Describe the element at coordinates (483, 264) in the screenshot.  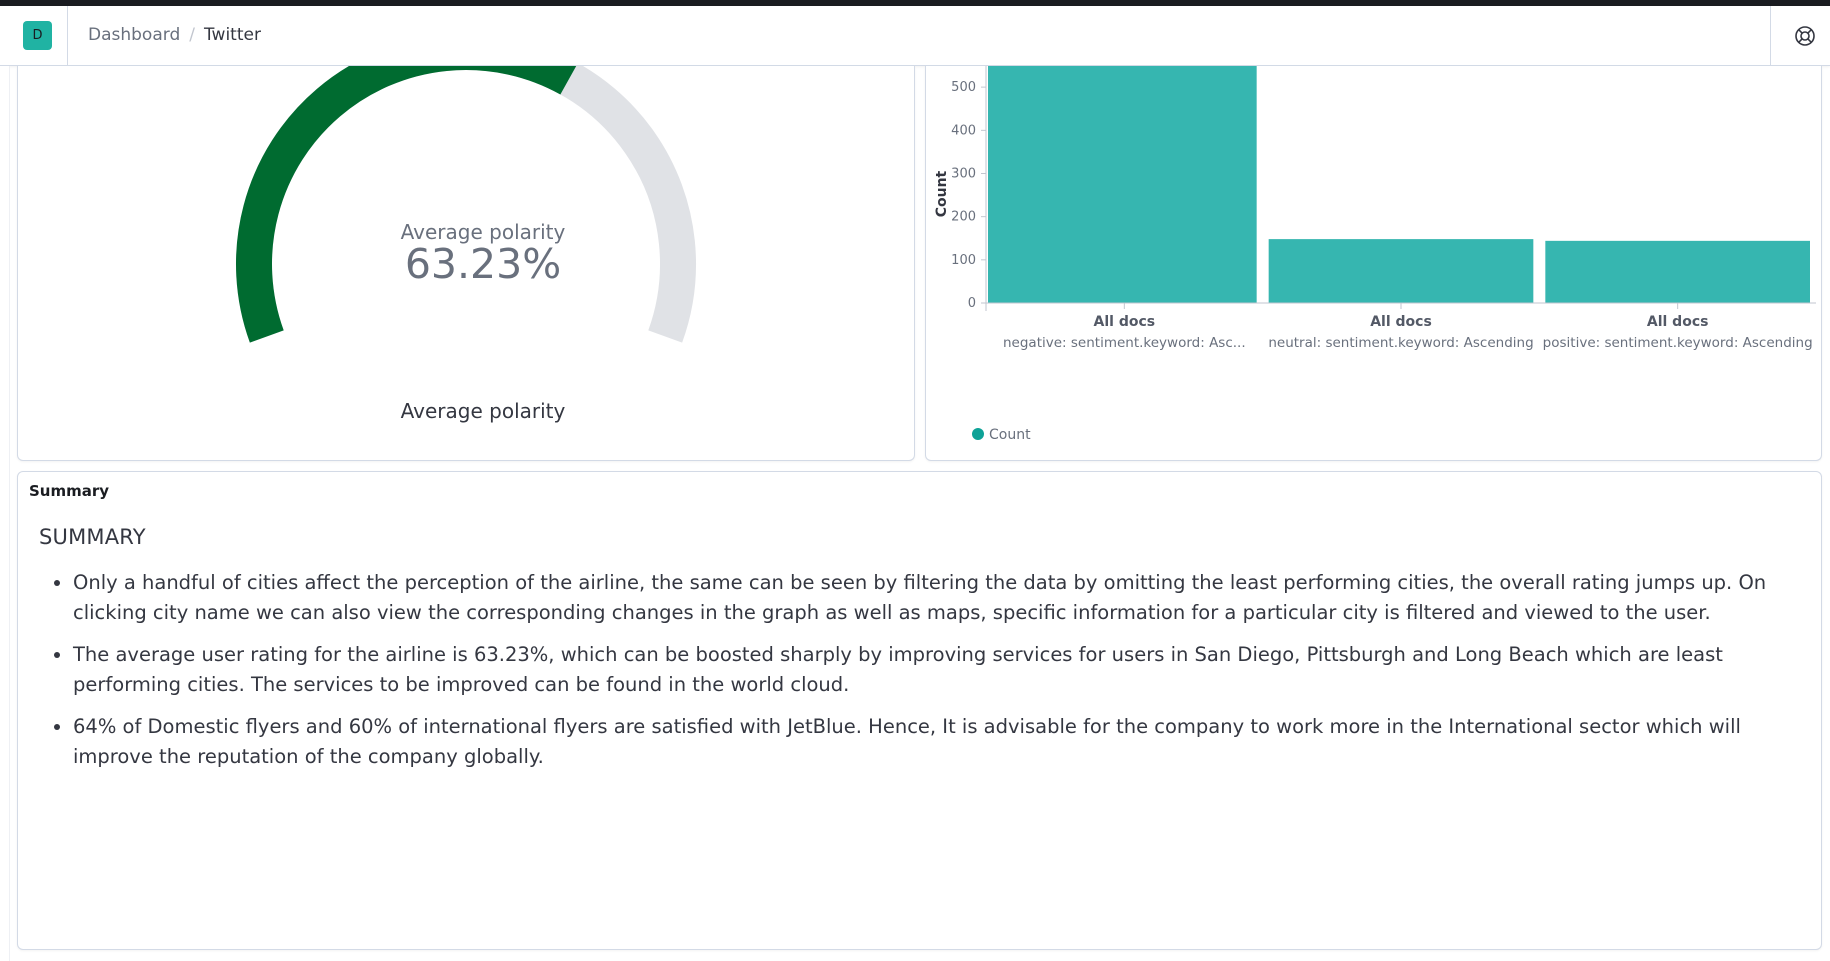
I see `gauge-metric-value: 63.23%` at that location.